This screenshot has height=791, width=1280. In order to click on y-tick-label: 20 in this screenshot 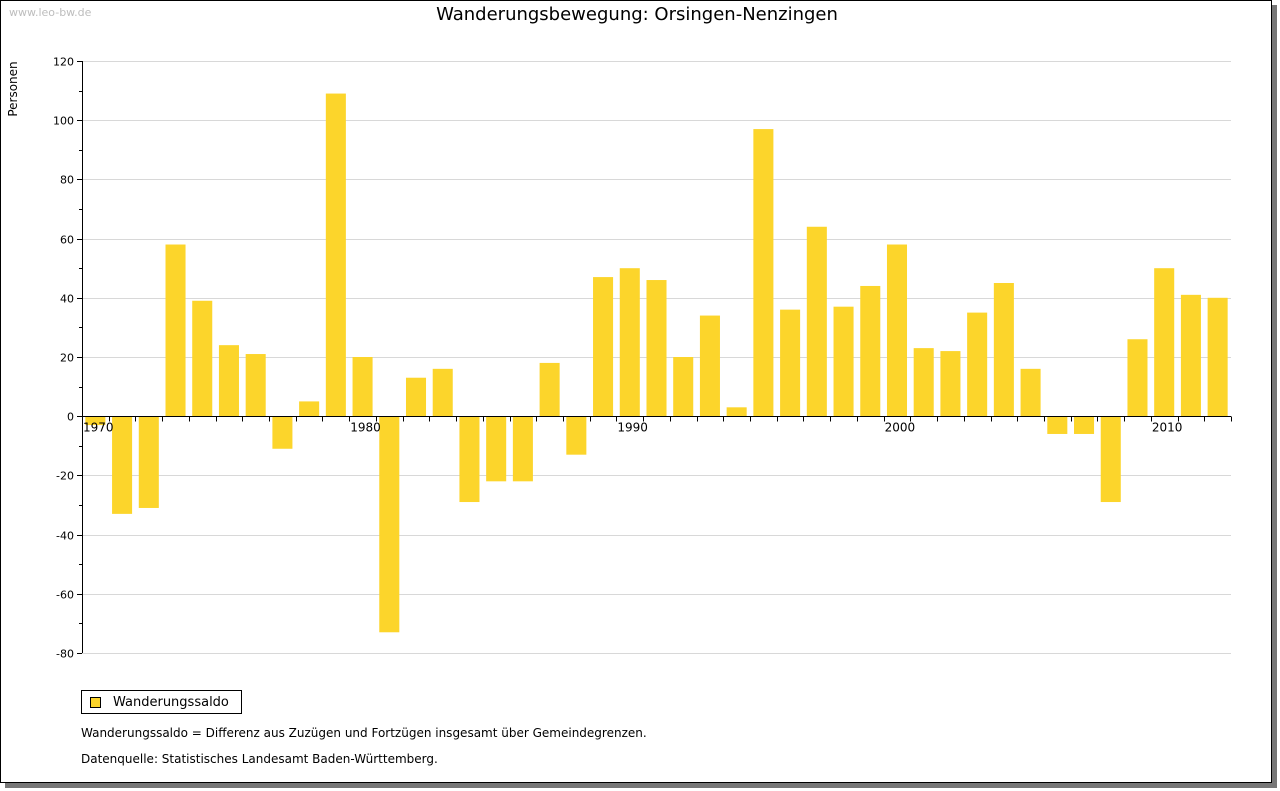, I will do `click(67, 358)`.